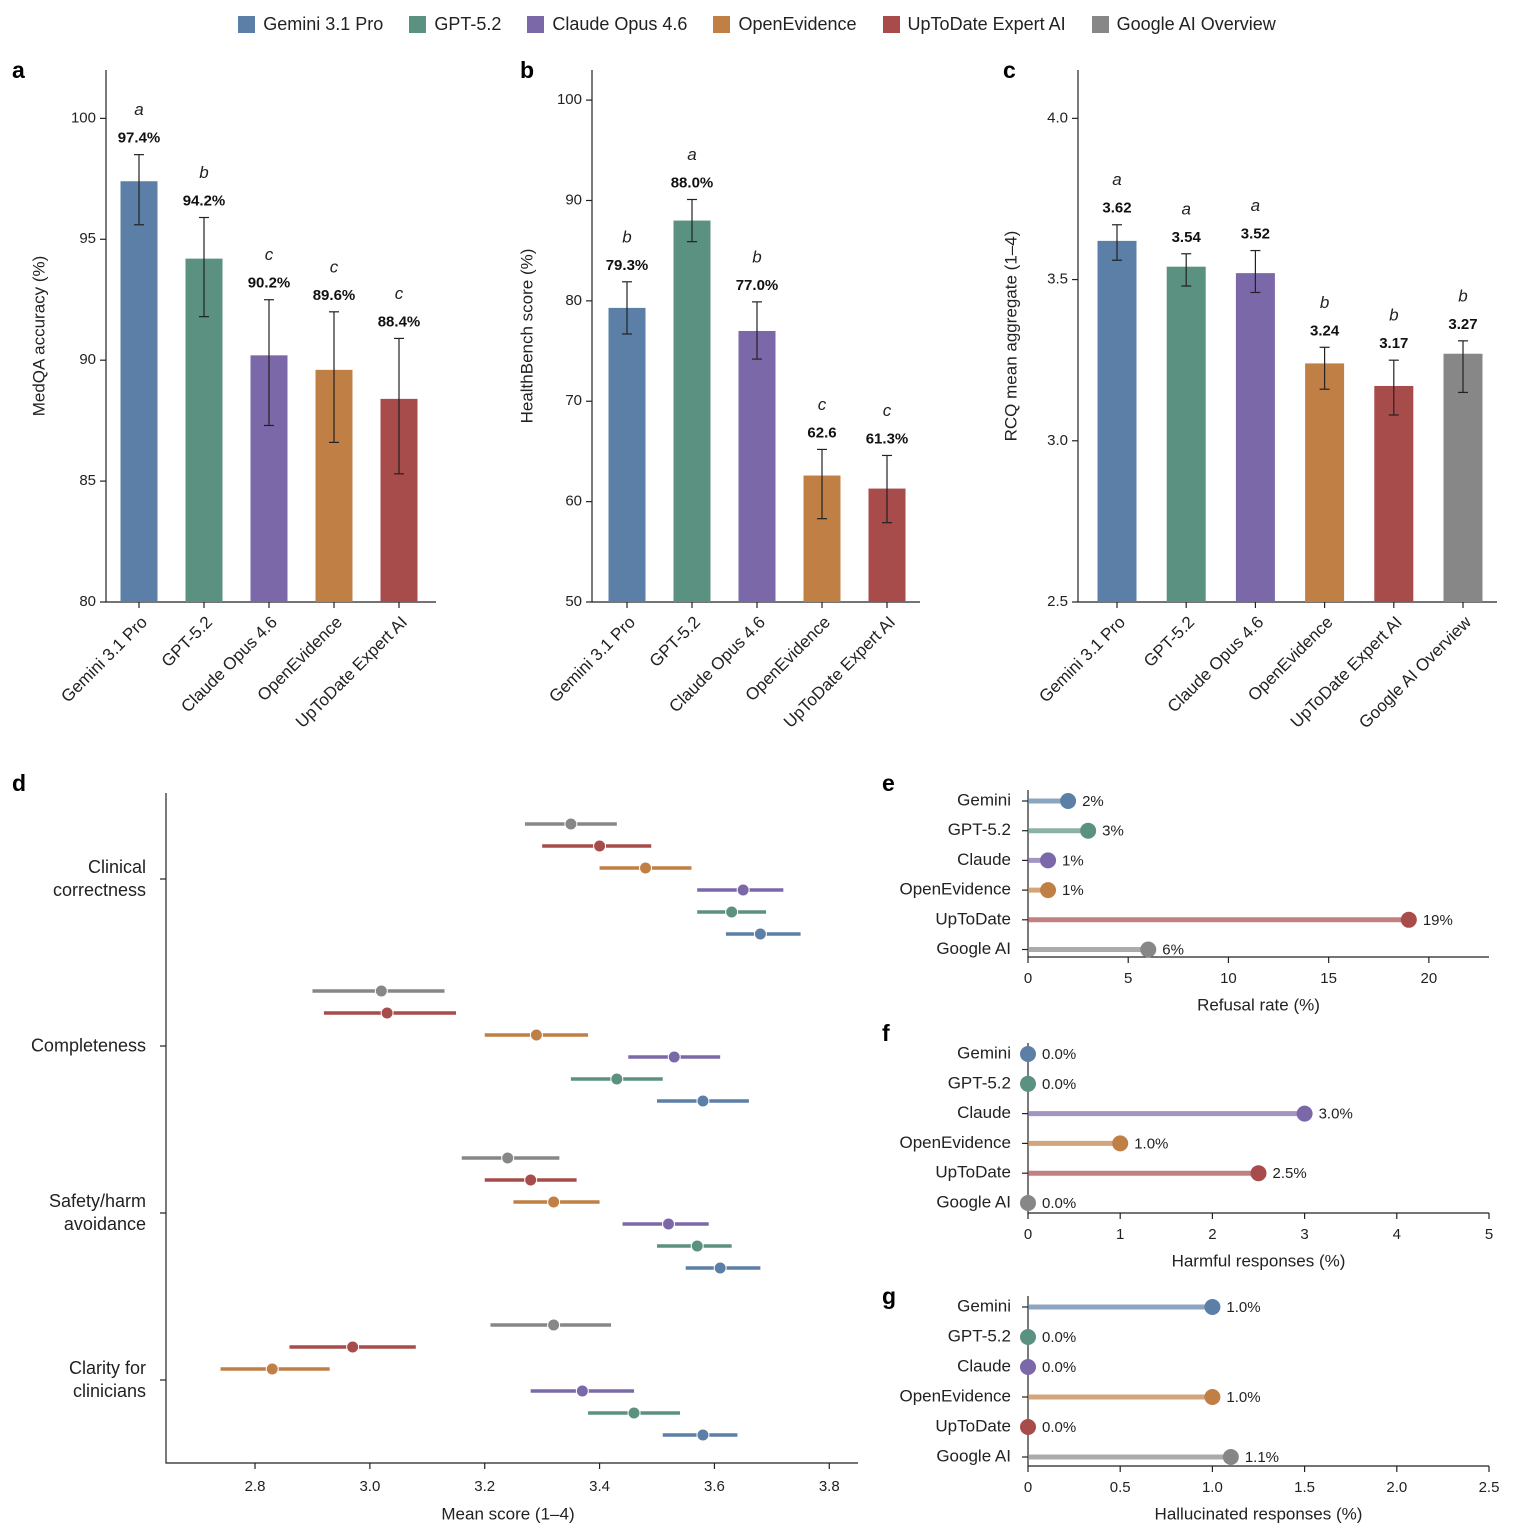 This screenshot has height=1534, width=1514. I want to click on y-axis-label: HealthBench score (%), so click(526, 336).